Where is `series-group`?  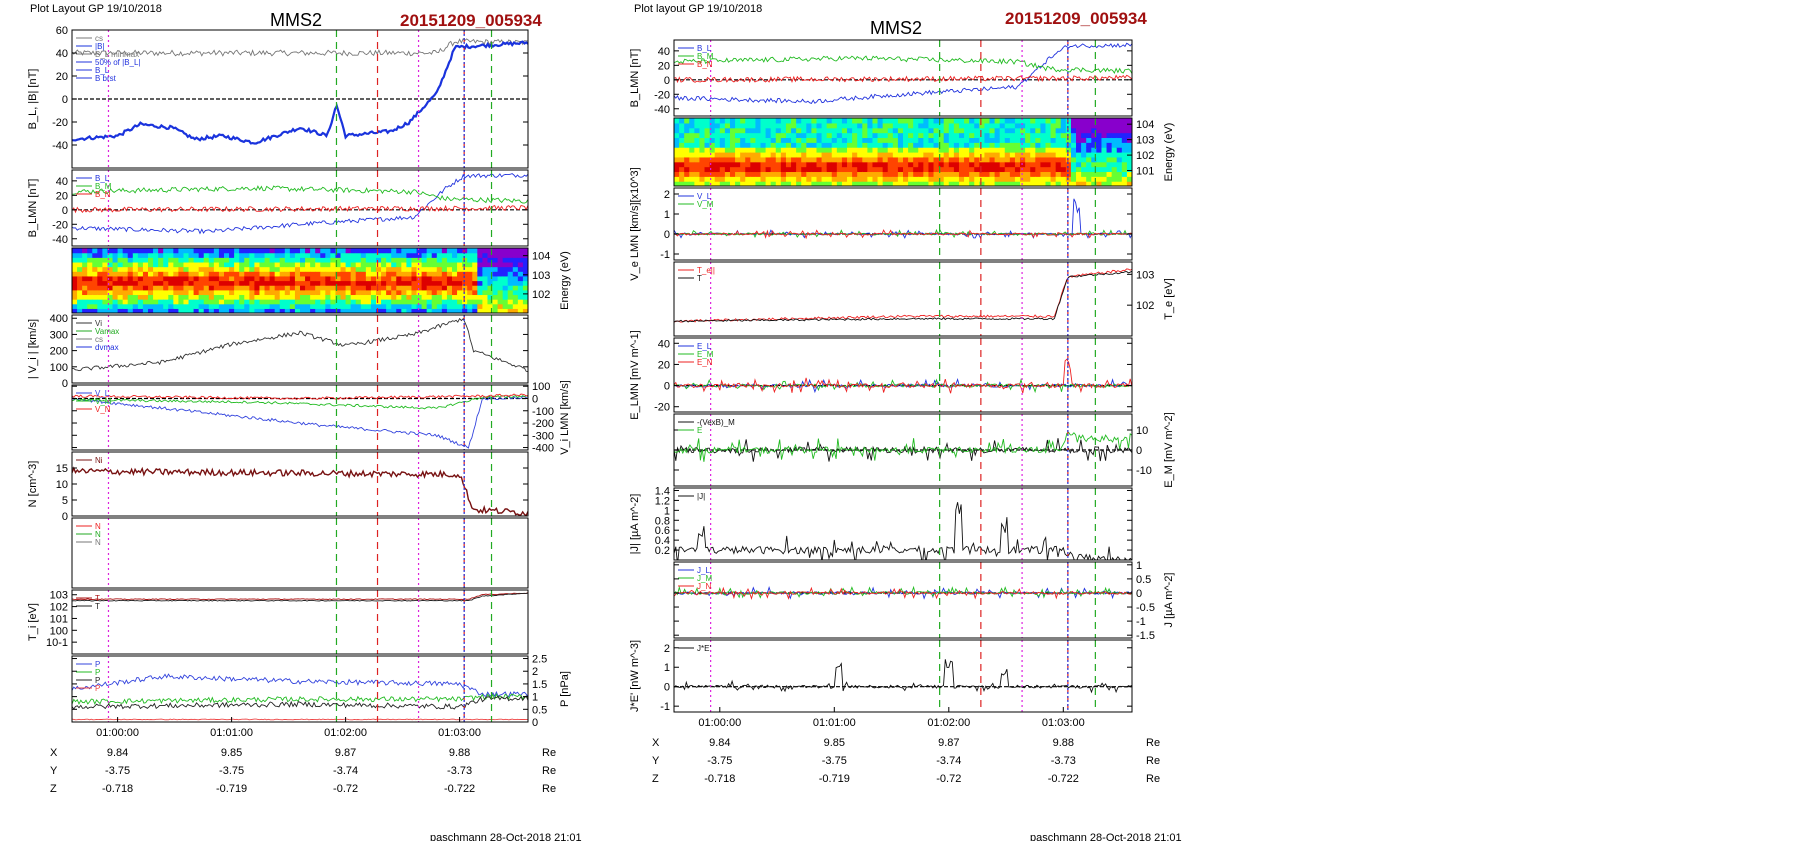 series-group is located at coordinates (300, 597).